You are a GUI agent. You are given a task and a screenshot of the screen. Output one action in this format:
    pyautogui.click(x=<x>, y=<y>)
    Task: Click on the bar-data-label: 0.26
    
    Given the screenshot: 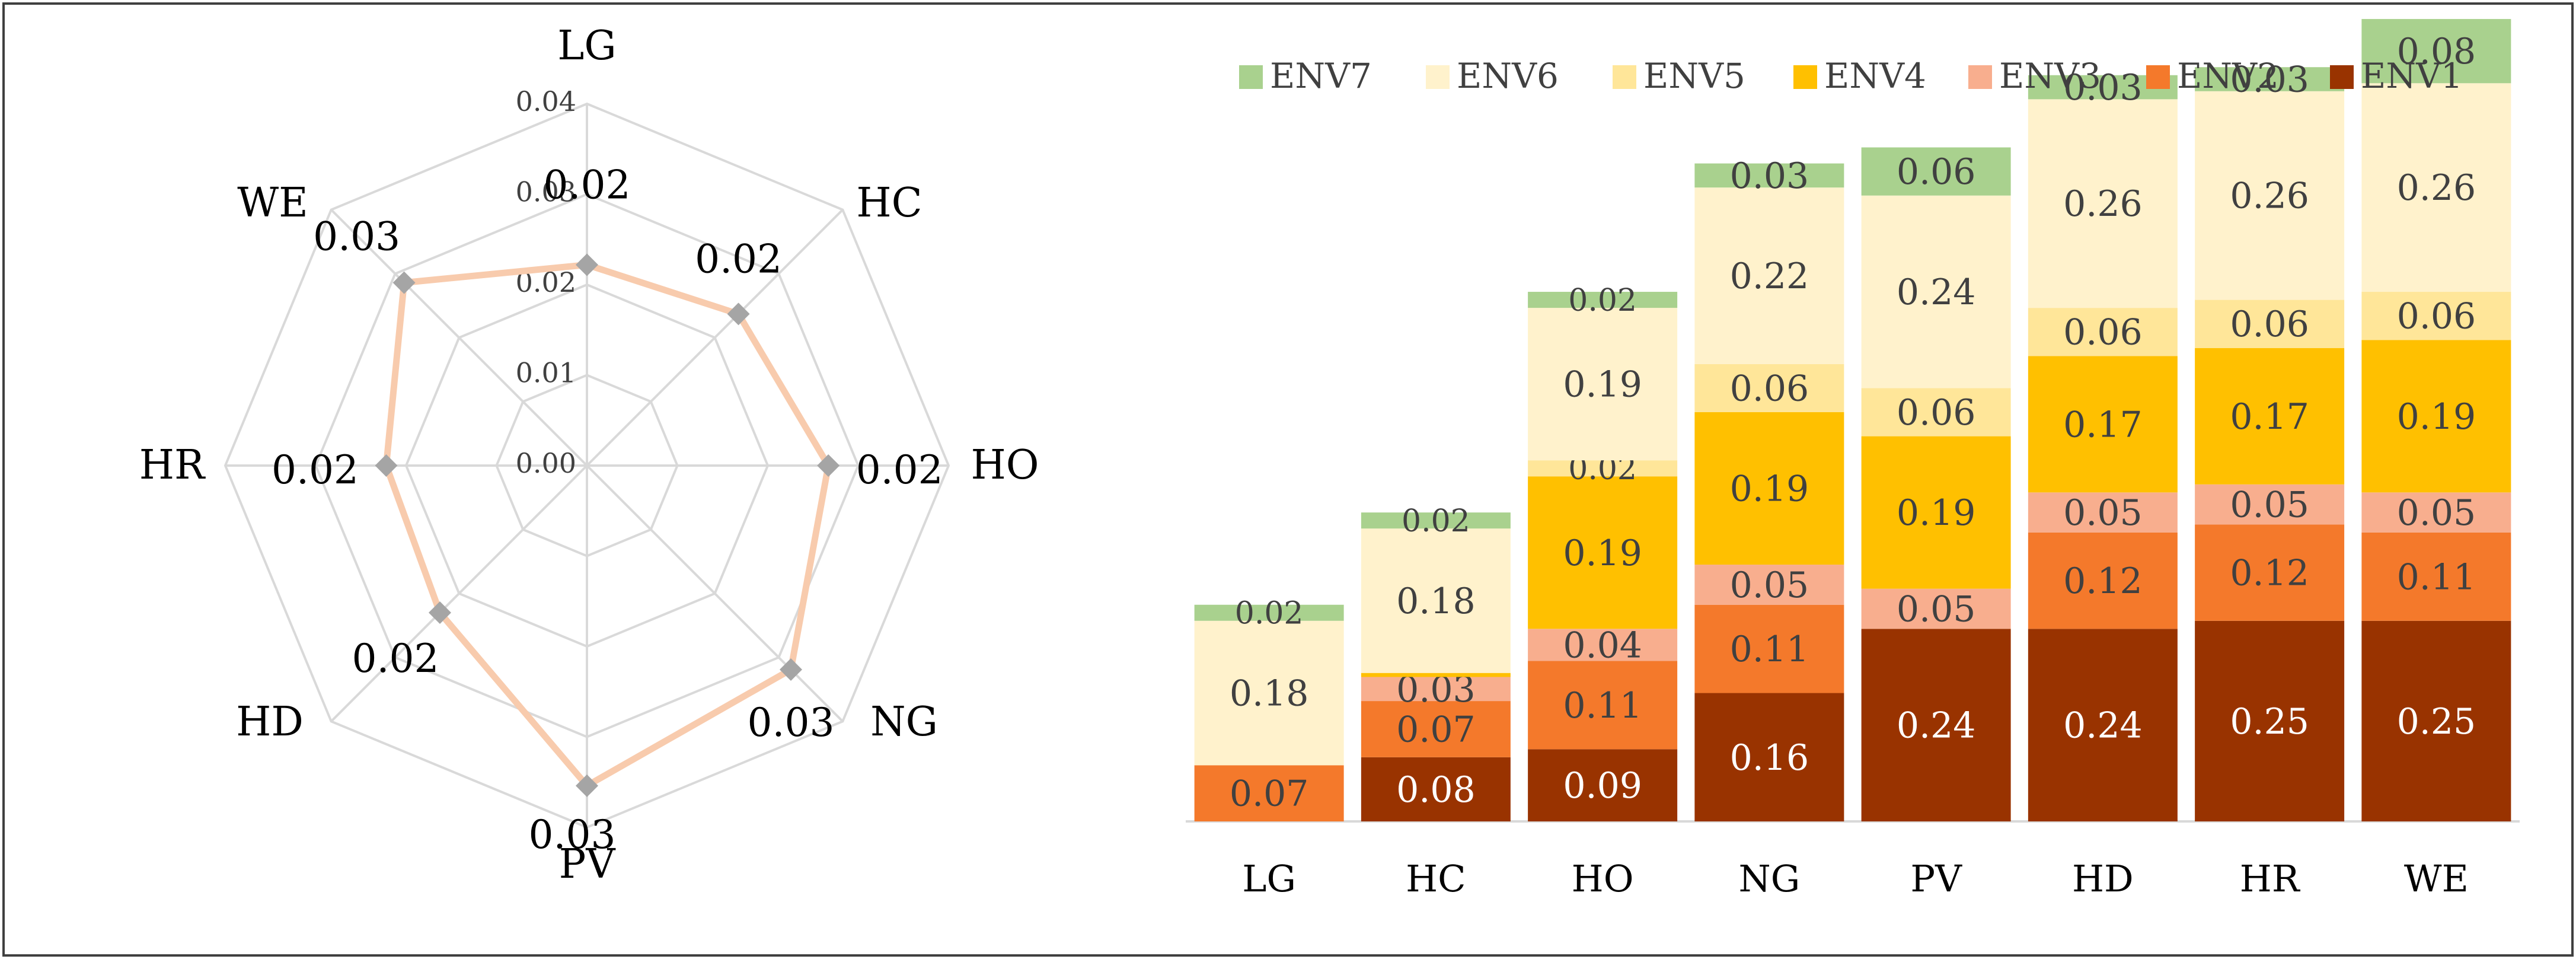 What is the action you would take?
    pyautogui.click(x=2103, y=204)
    